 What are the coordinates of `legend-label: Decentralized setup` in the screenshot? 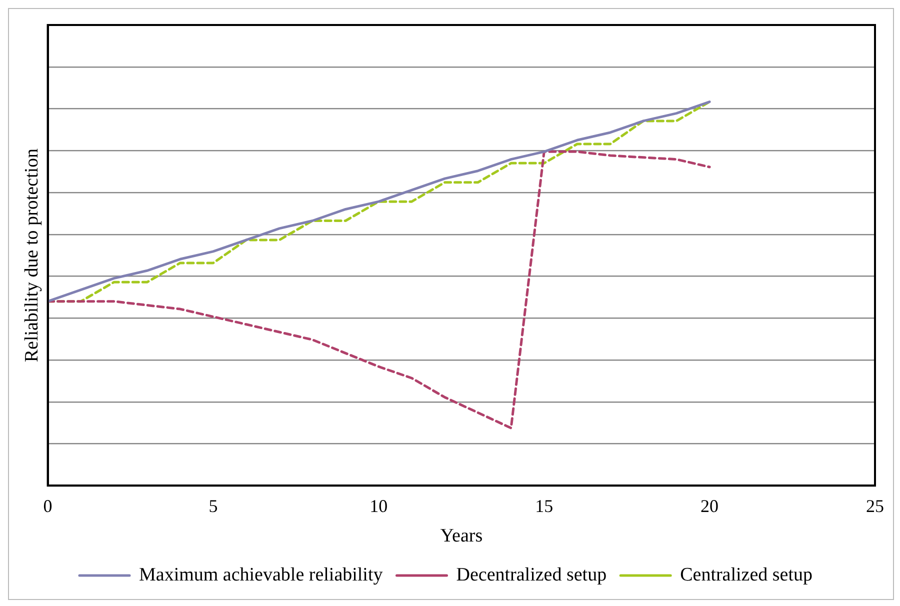 It's located at (531, 575).